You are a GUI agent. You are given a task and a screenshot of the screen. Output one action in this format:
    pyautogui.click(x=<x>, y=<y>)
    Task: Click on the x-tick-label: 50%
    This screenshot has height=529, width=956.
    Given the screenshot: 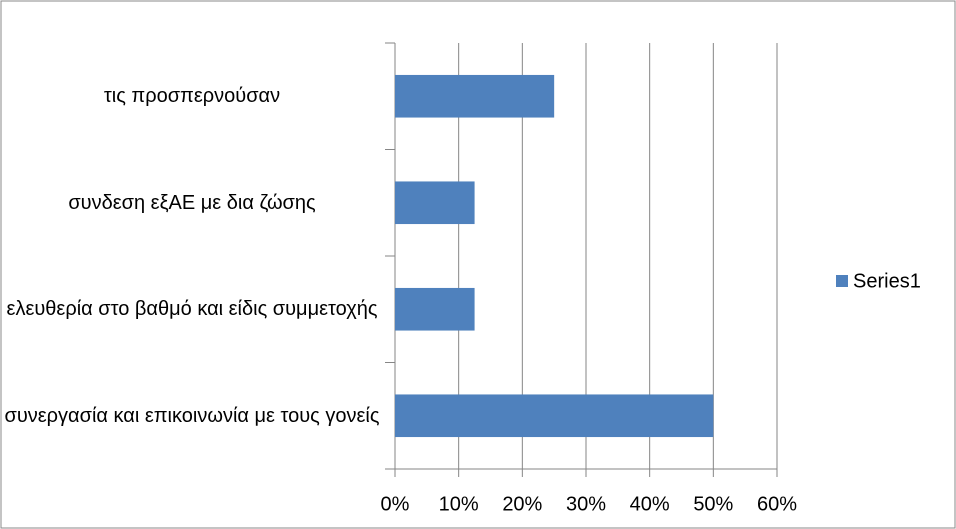 What is the action you would take?
    pyautogui.click(x=713, y=504)
    